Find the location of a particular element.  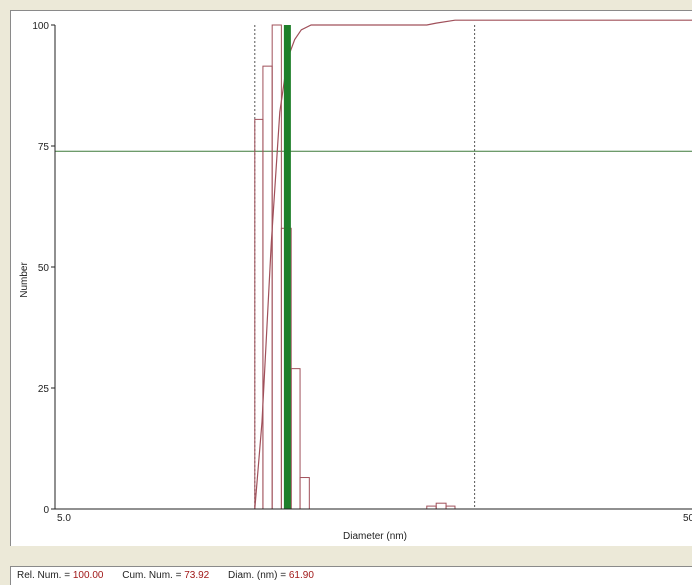

y-tick-label: 25 is located at coordinates (44, 389).